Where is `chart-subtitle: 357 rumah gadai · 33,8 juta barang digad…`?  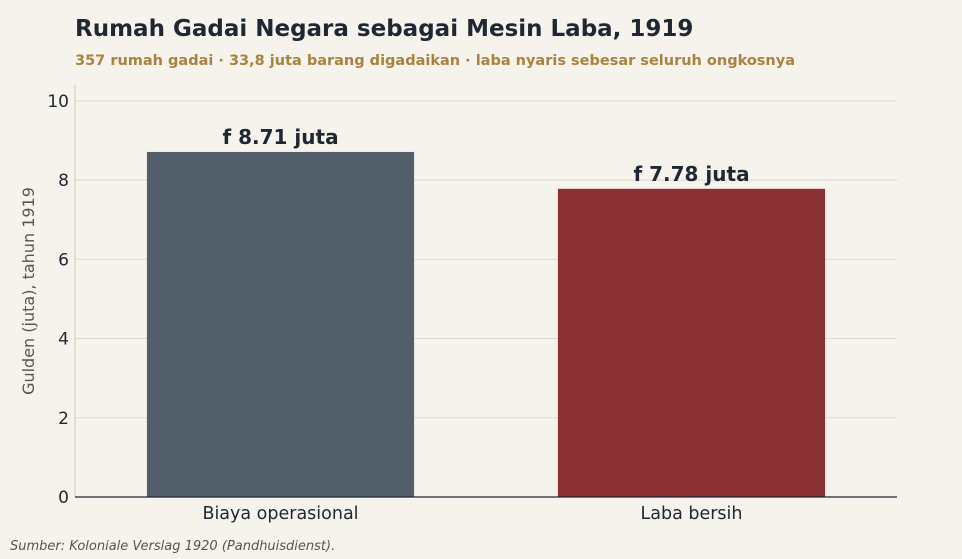
chart-subtitle: 357 rumah gadai · 33,8 juta barang digad… is located at coordinates (435, 61).